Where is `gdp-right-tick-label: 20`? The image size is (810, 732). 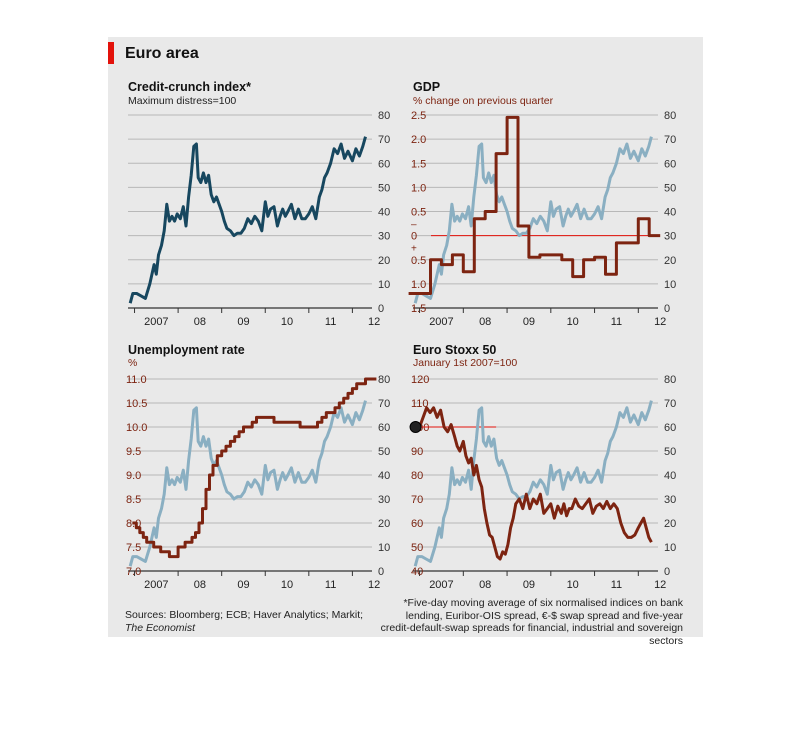
gdp-right-tick-label: 20 is located at coordinates (670, 261).